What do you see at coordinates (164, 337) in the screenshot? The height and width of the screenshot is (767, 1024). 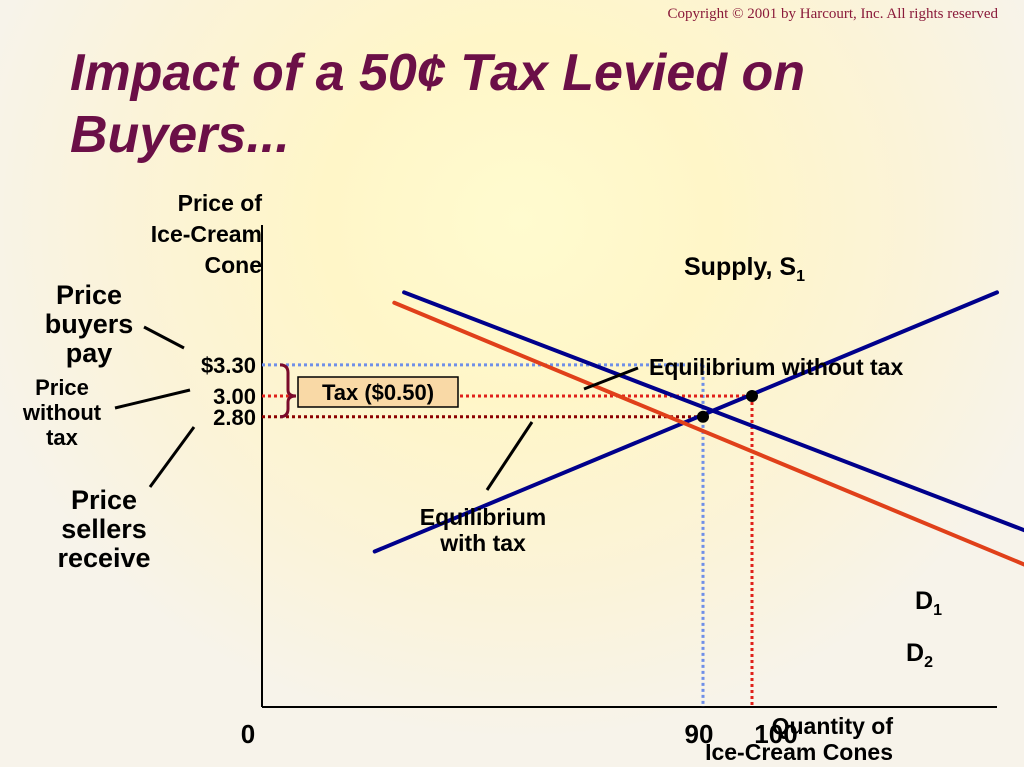 I see `price-buyers-pay-pointer` at bounding box center [164, 337].